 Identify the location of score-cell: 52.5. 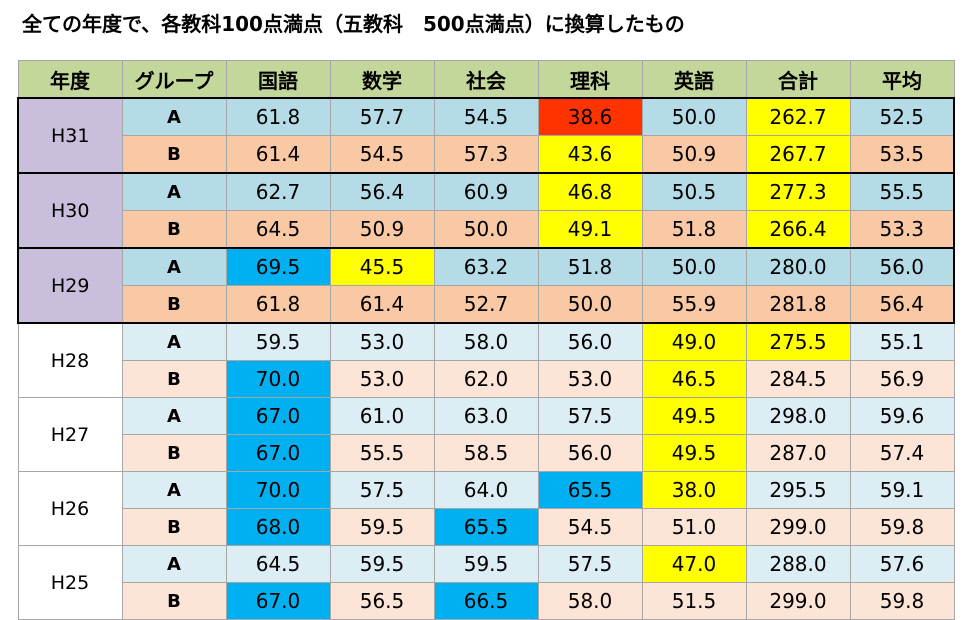
(902, 116).